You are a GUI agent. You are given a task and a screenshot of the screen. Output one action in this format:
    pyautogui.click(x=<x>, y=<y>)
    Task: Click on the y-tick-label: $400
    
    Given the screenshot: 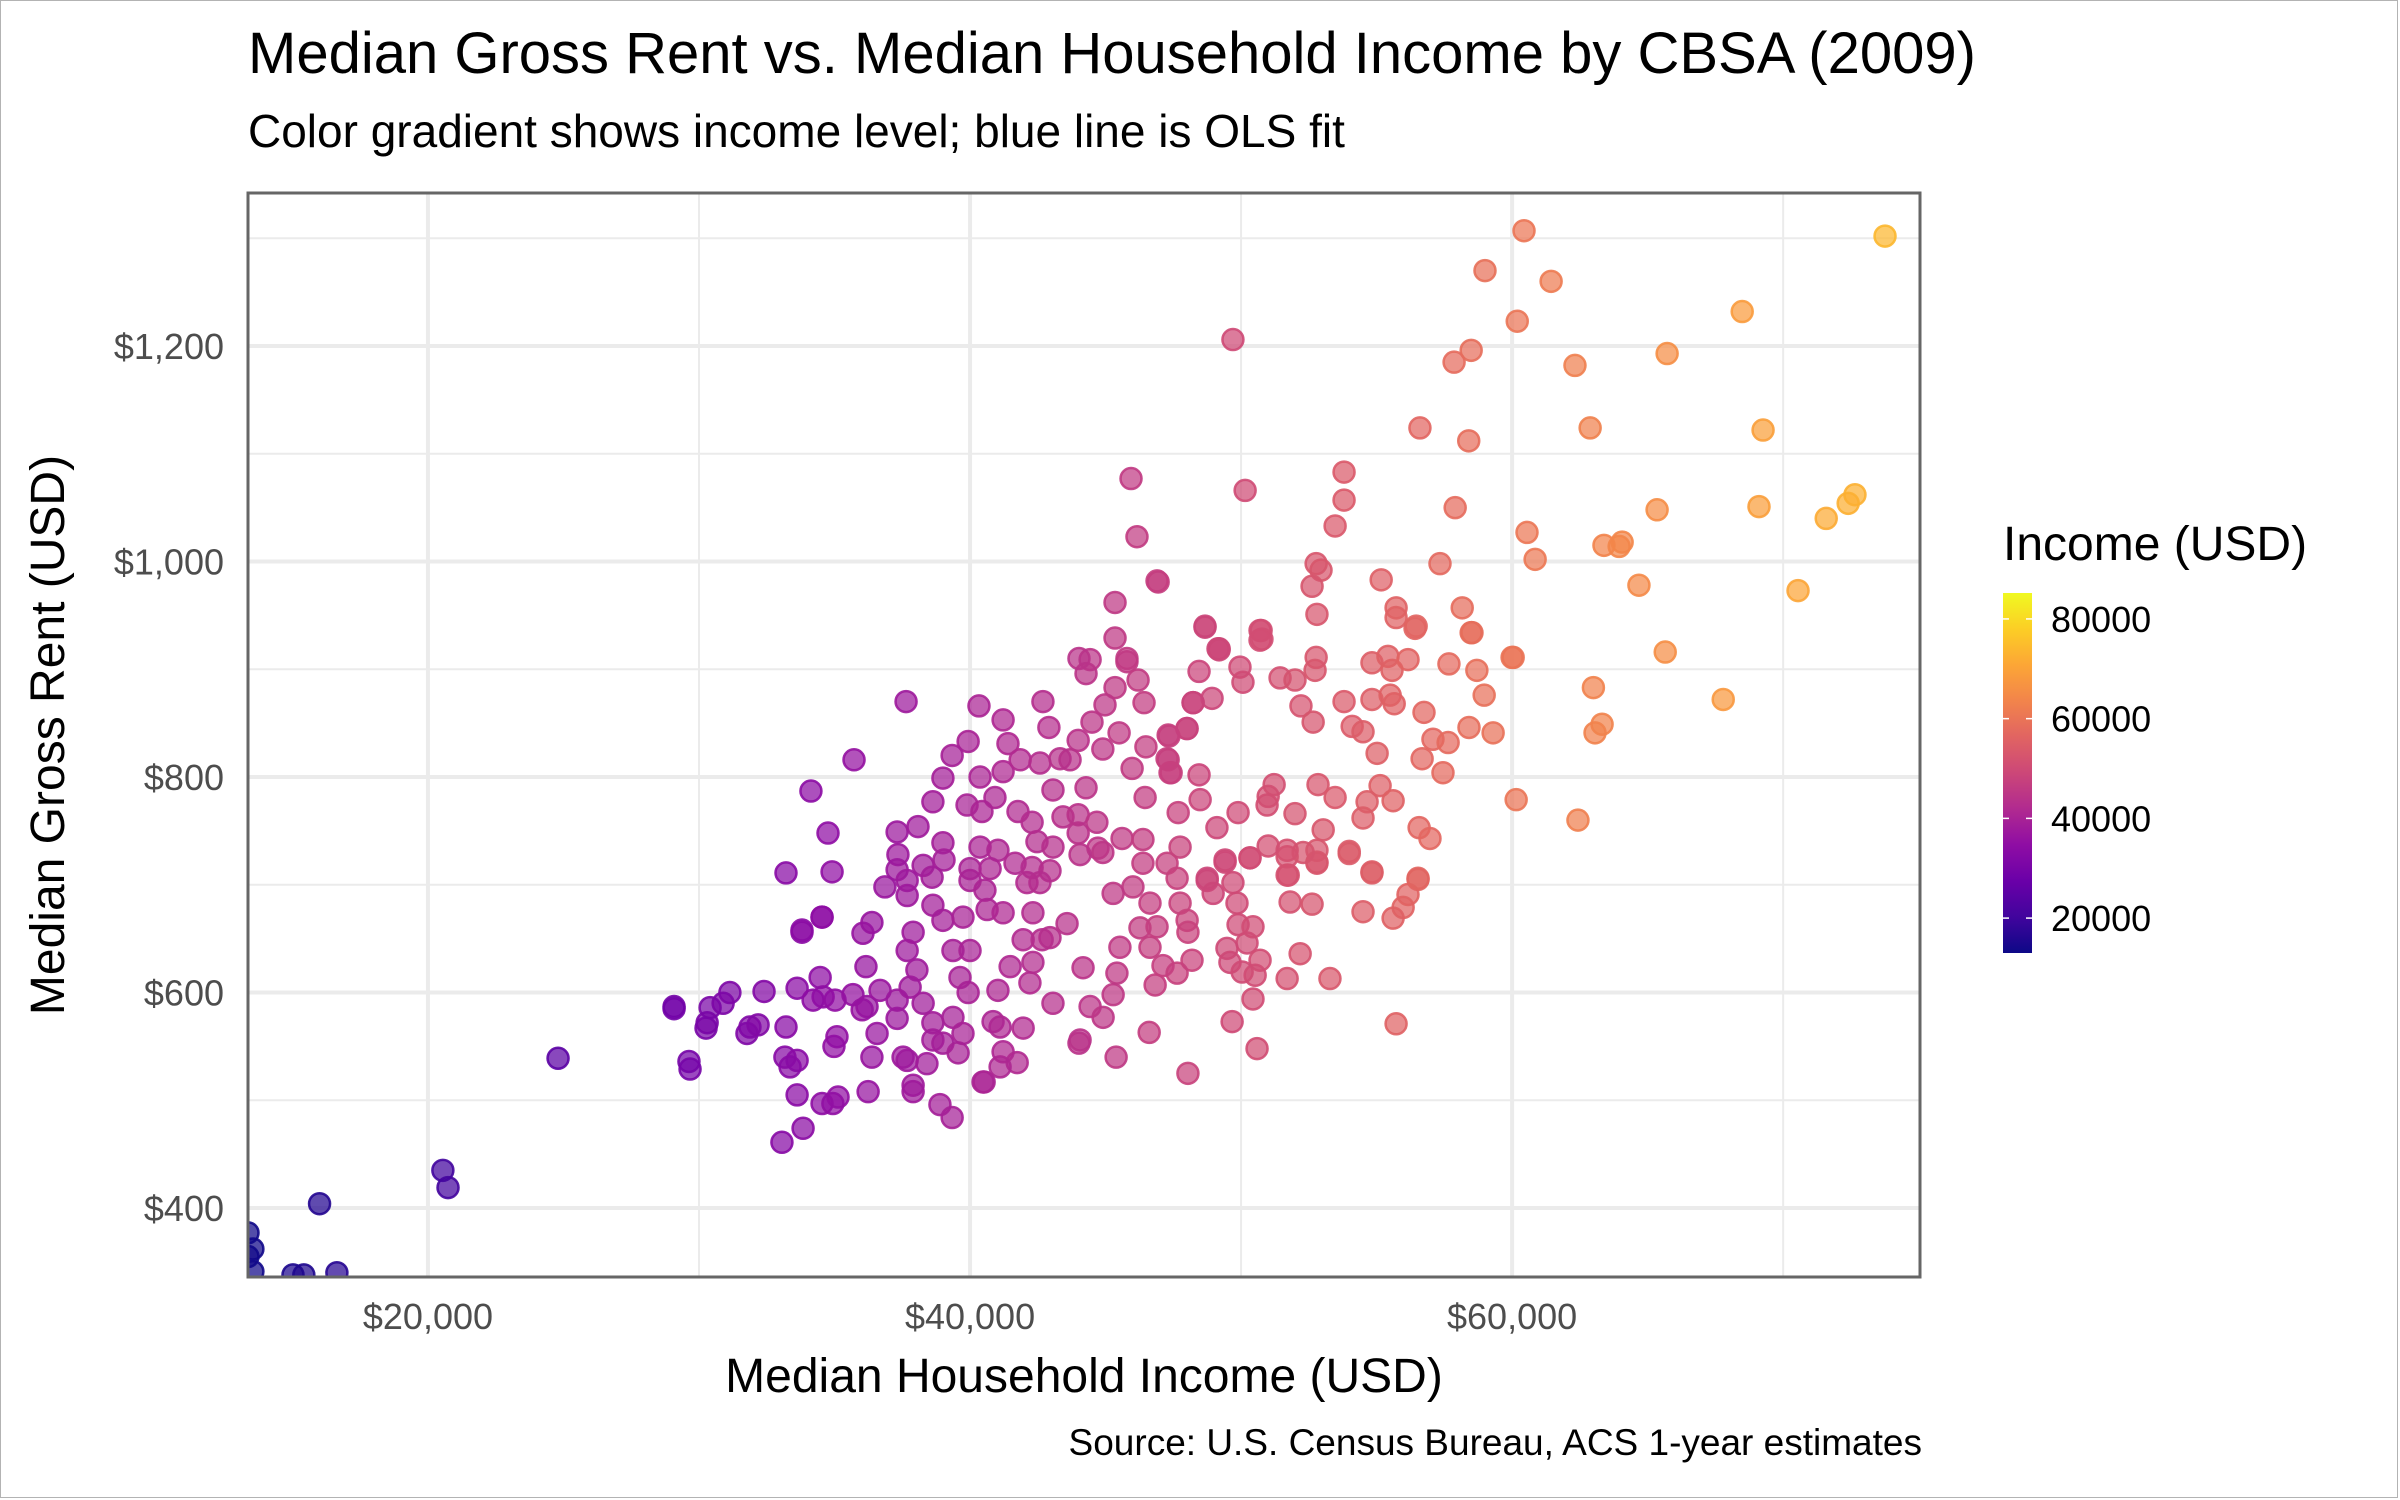 What is the action you would take?
    pyautogui.click(x=184, y=1208)
    